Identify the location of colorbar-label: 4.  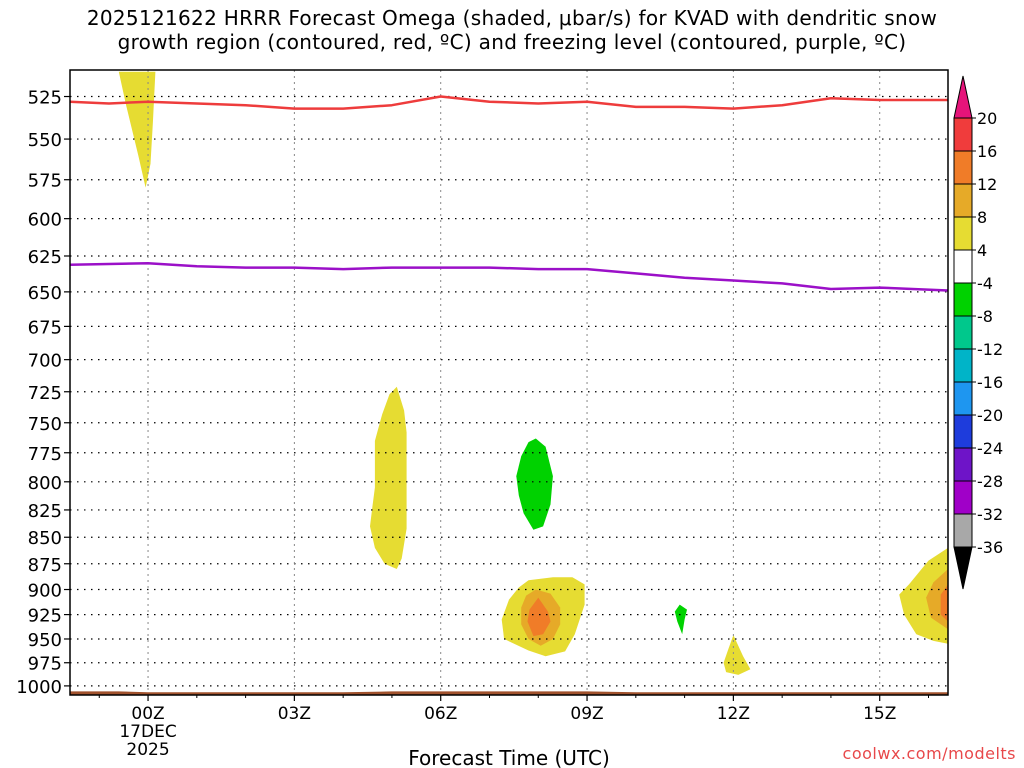
(982, 250).